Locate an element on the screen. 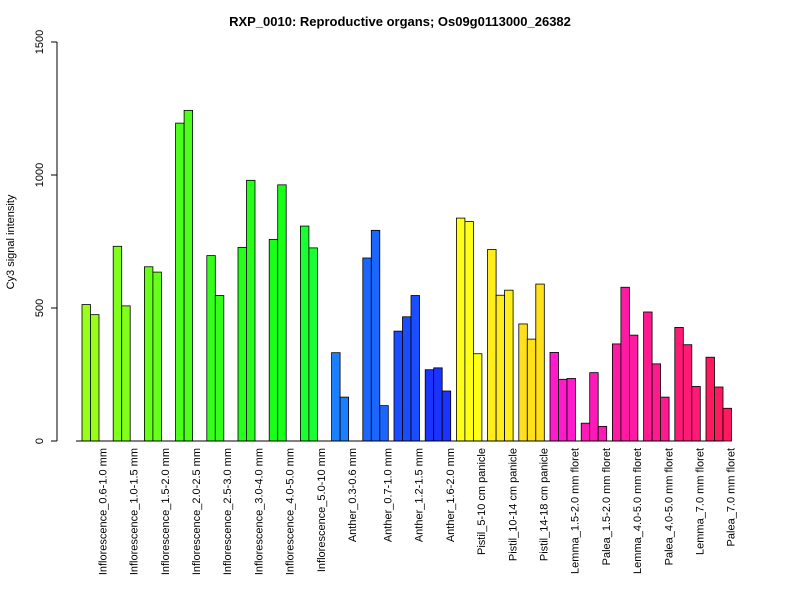 This screenshot has width=800, height=600. x-tick-label: Pistil_5-10 cm panicle is located at coordinates (482, 501).